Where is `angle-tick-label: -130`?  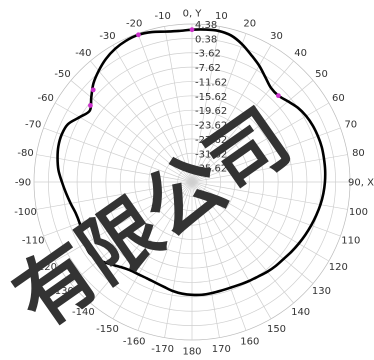
angle-tick-label: -130 is located at coordinates (62, 291).